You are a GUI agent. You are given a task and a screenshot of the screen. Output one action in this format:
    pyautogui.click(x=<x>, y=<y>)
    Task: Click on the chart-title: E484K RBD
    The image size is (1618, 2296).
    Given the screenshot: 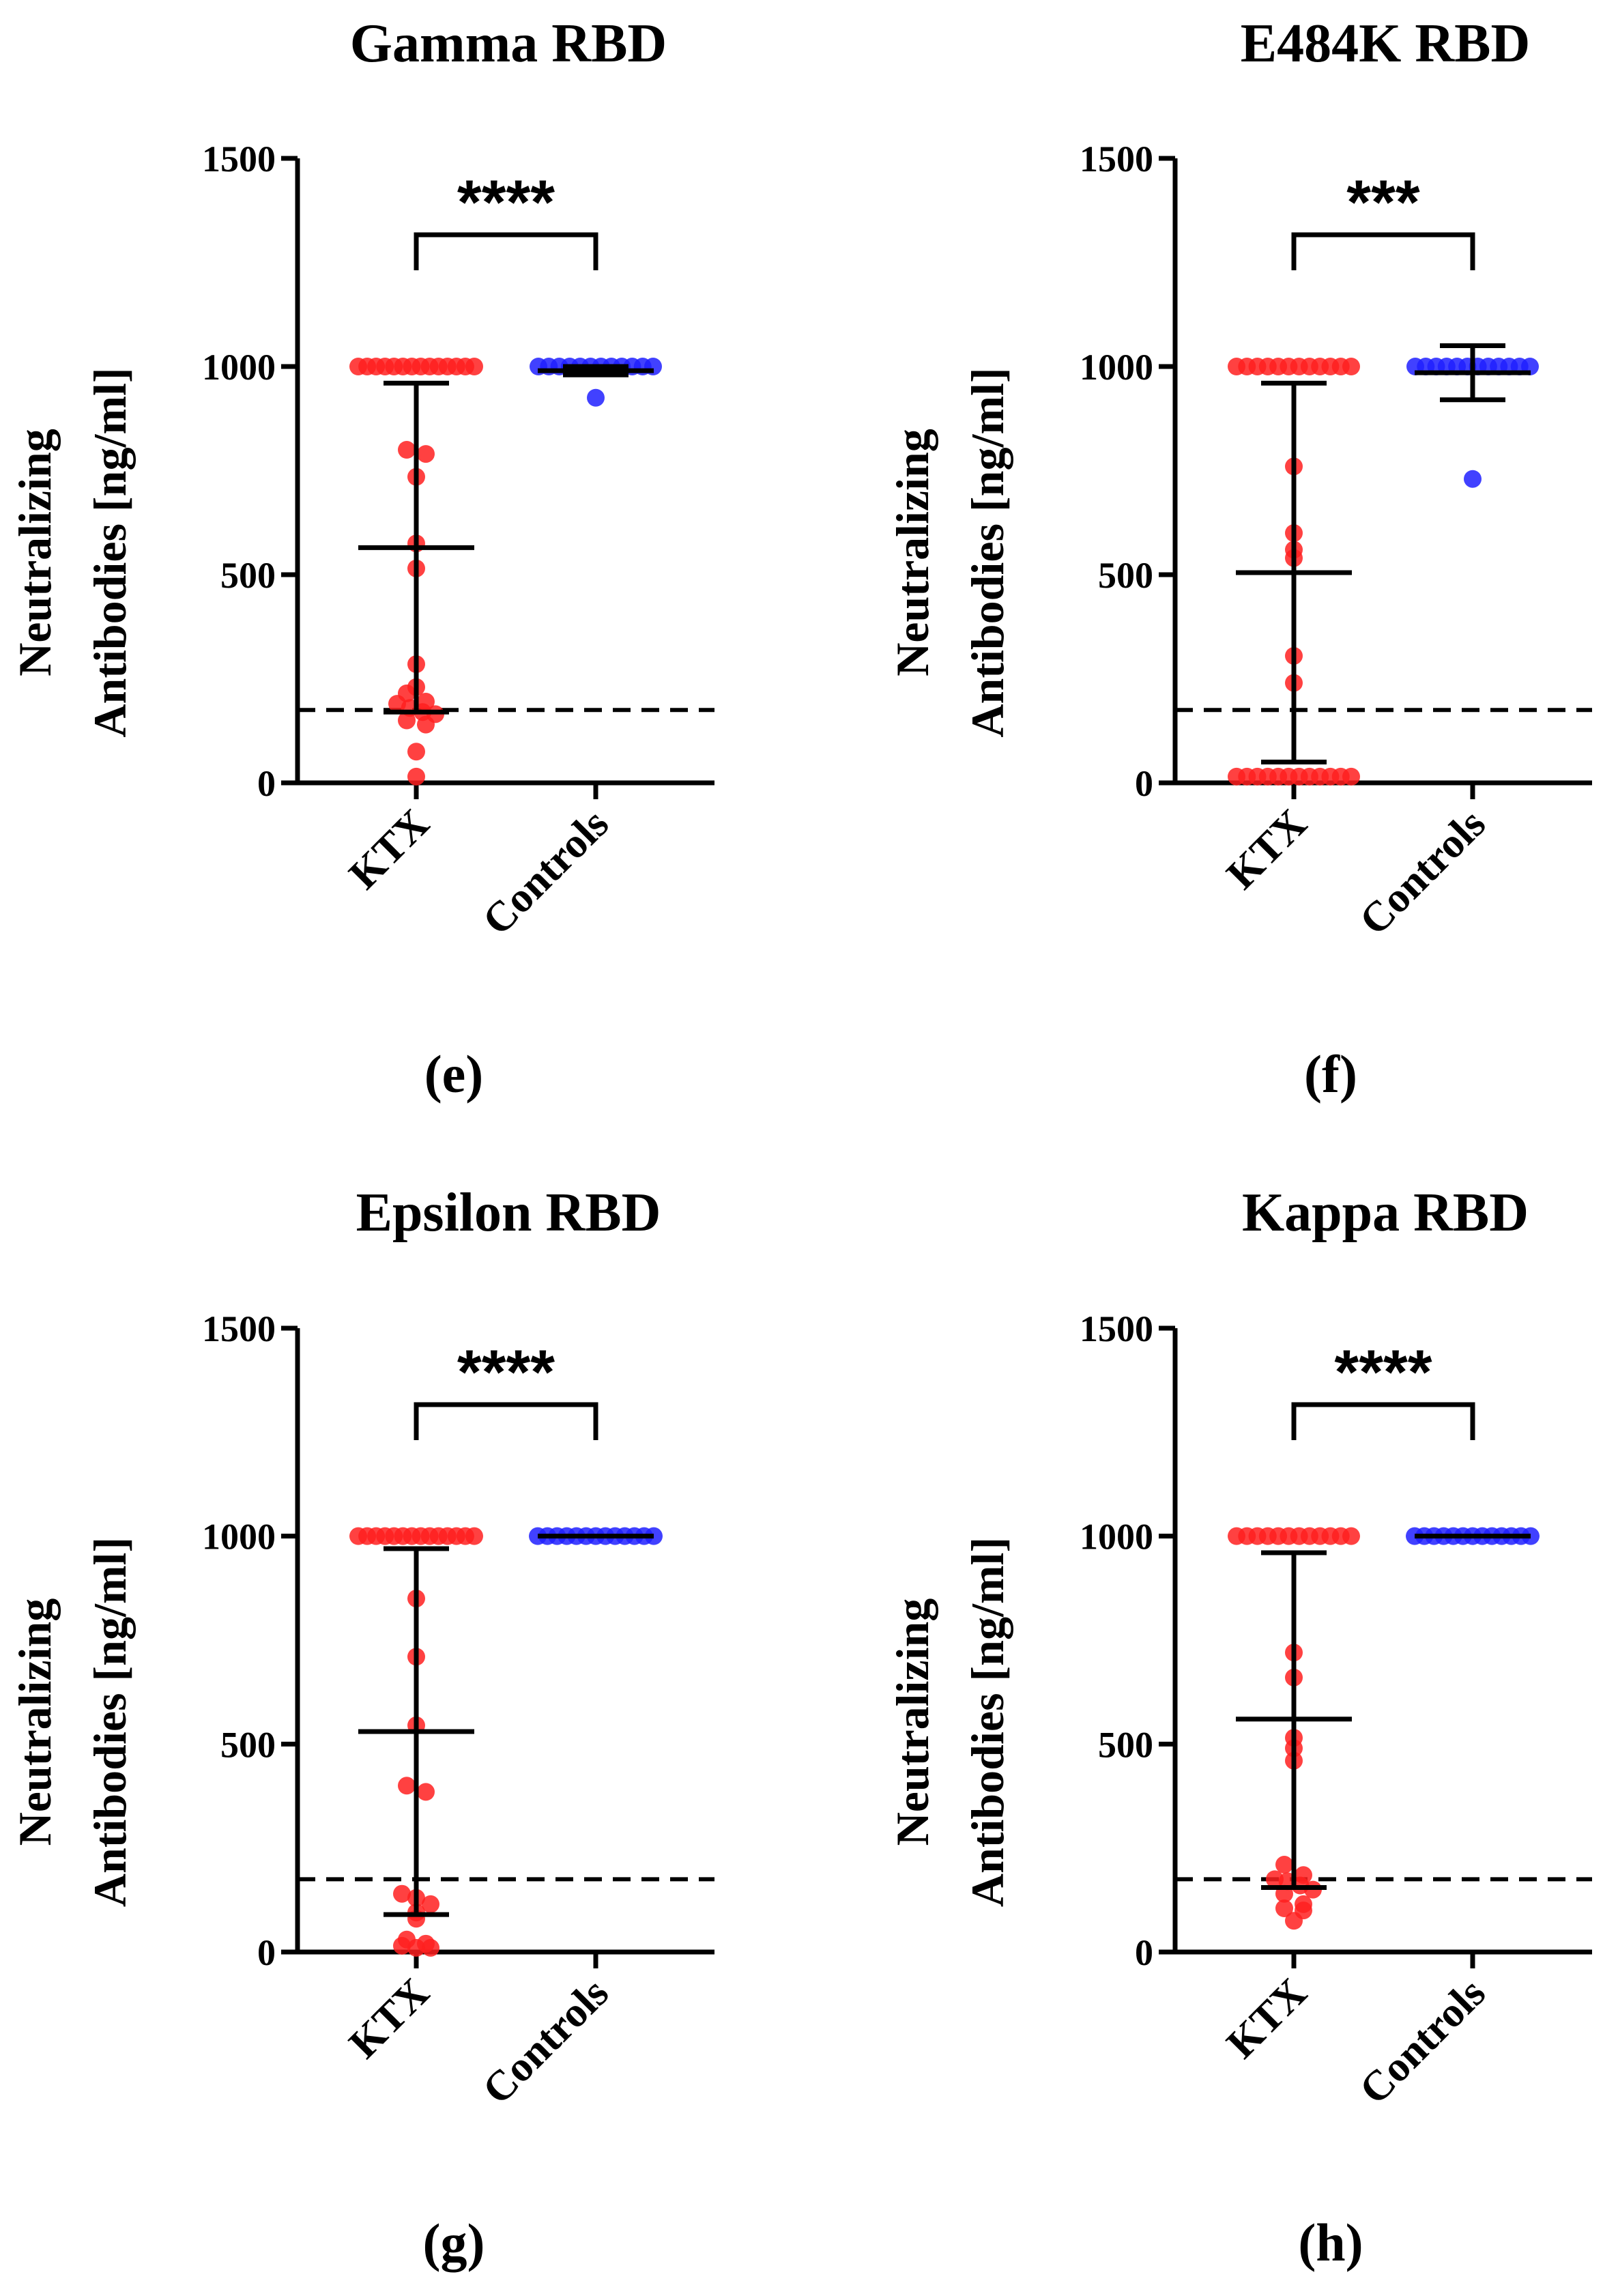 What is the action you would take?
    pyautogui.click(x=1386, y=44)
    